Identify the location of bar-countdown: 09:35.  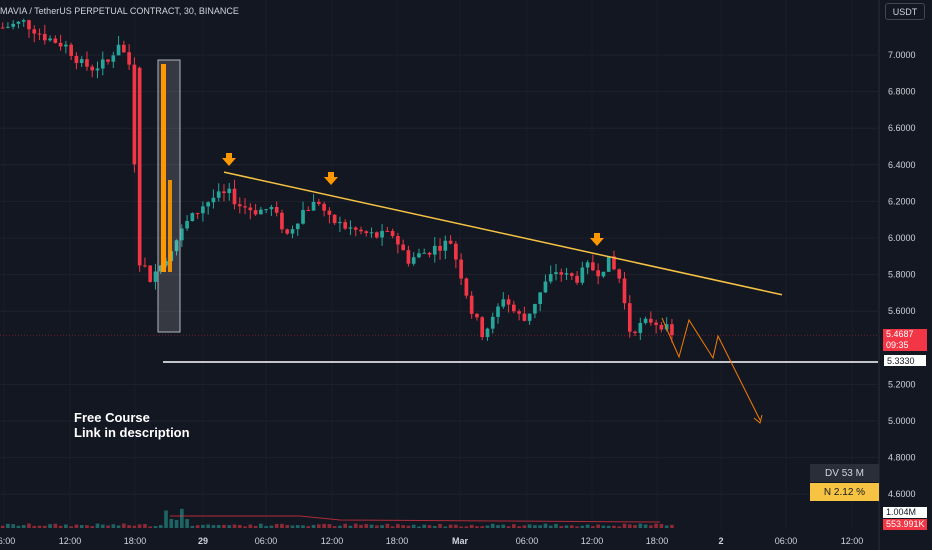
(897, 345).